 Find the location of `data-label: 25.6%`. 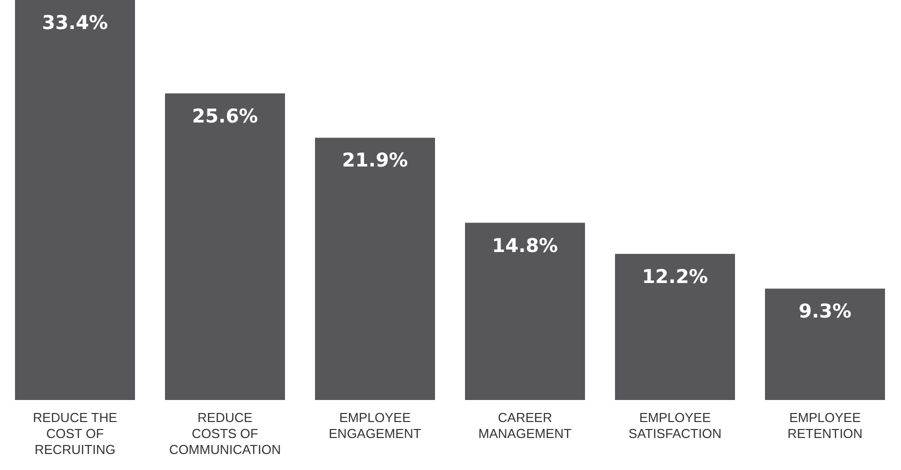

data-label: 25.6% is located at coordinates (225, 116).